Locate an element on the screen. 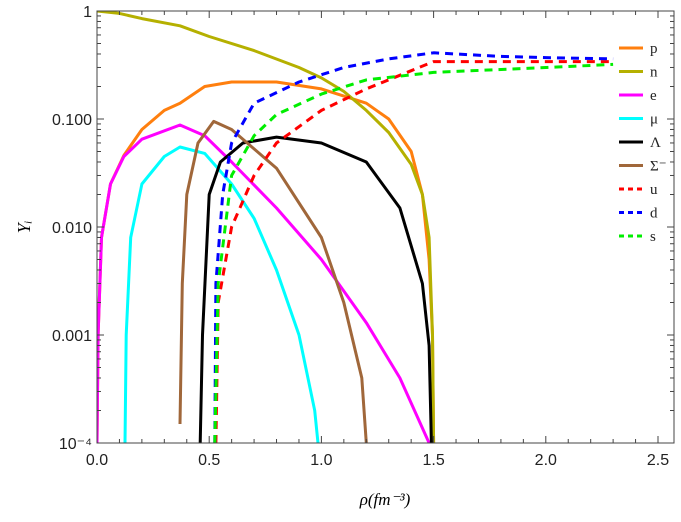 The image size is (681, 522). y-tick-label: 0.001 is located at coordinates (72, 336).